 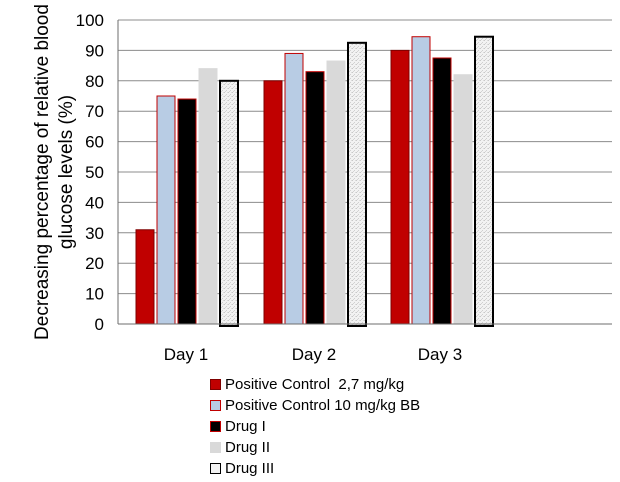 I want to click on legend-label: Positive Control 2,7 mg/kg, so click(x=315, y=384).